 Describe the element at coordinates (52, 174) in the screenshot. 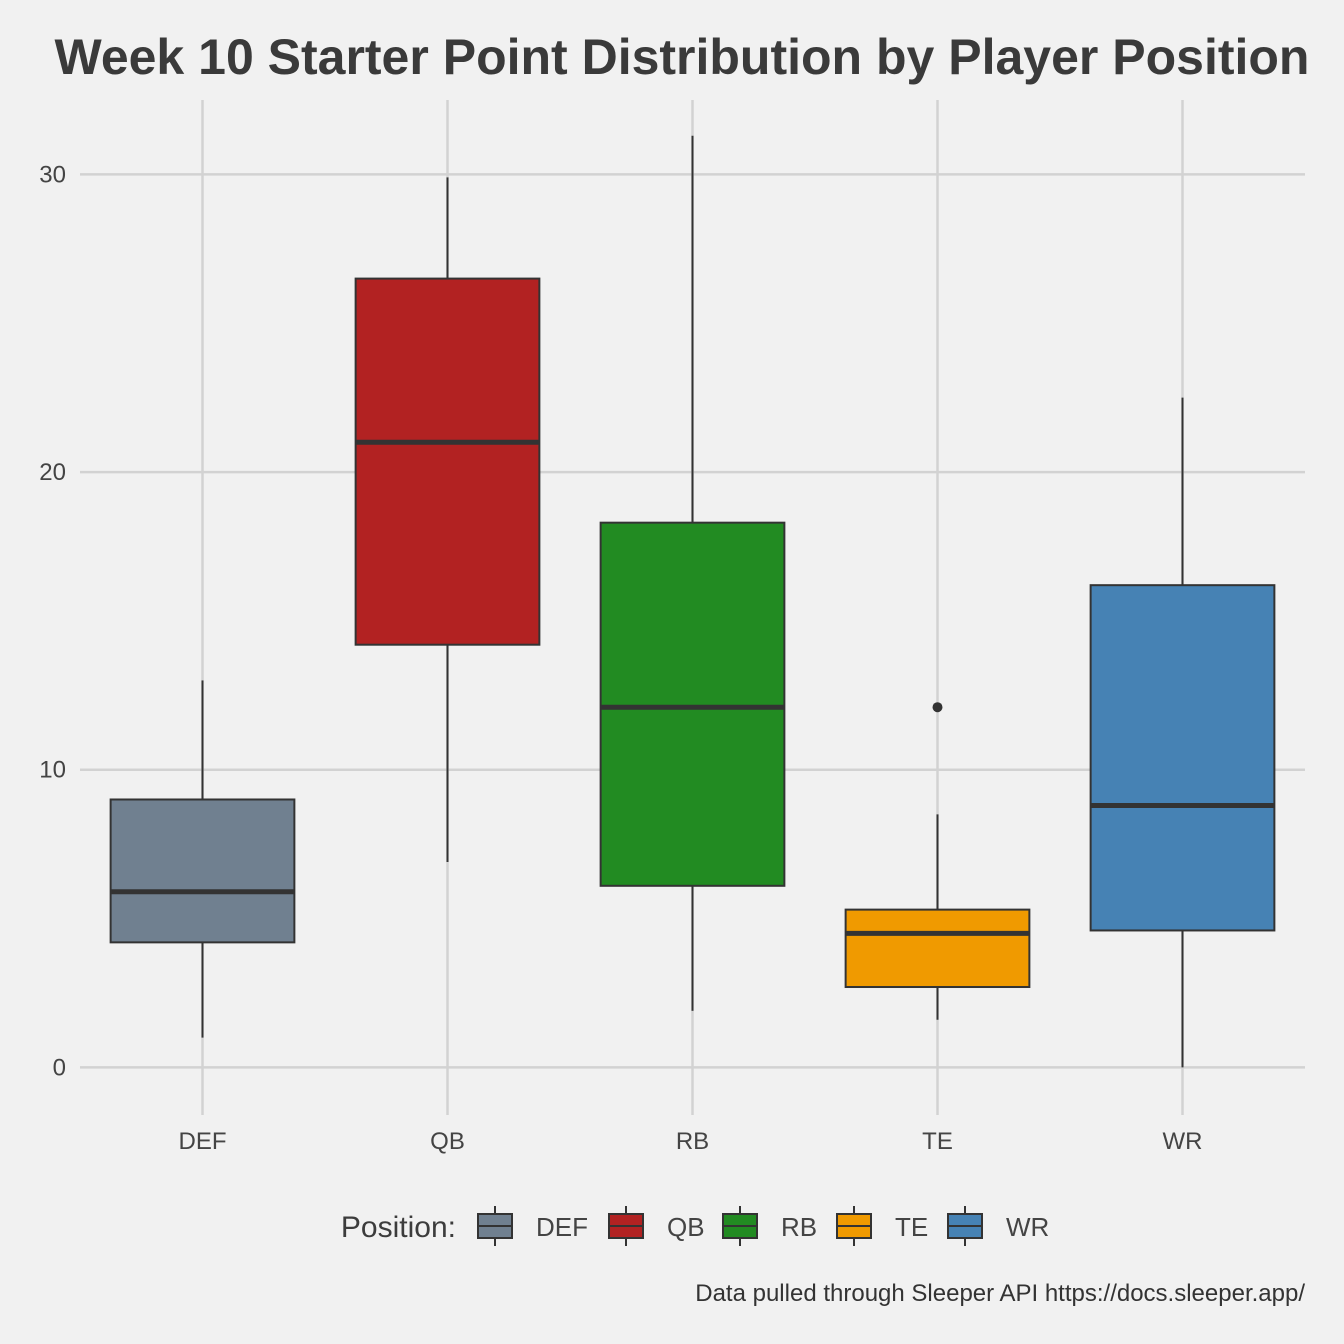

I see `y-tick-label: 30` at that location.